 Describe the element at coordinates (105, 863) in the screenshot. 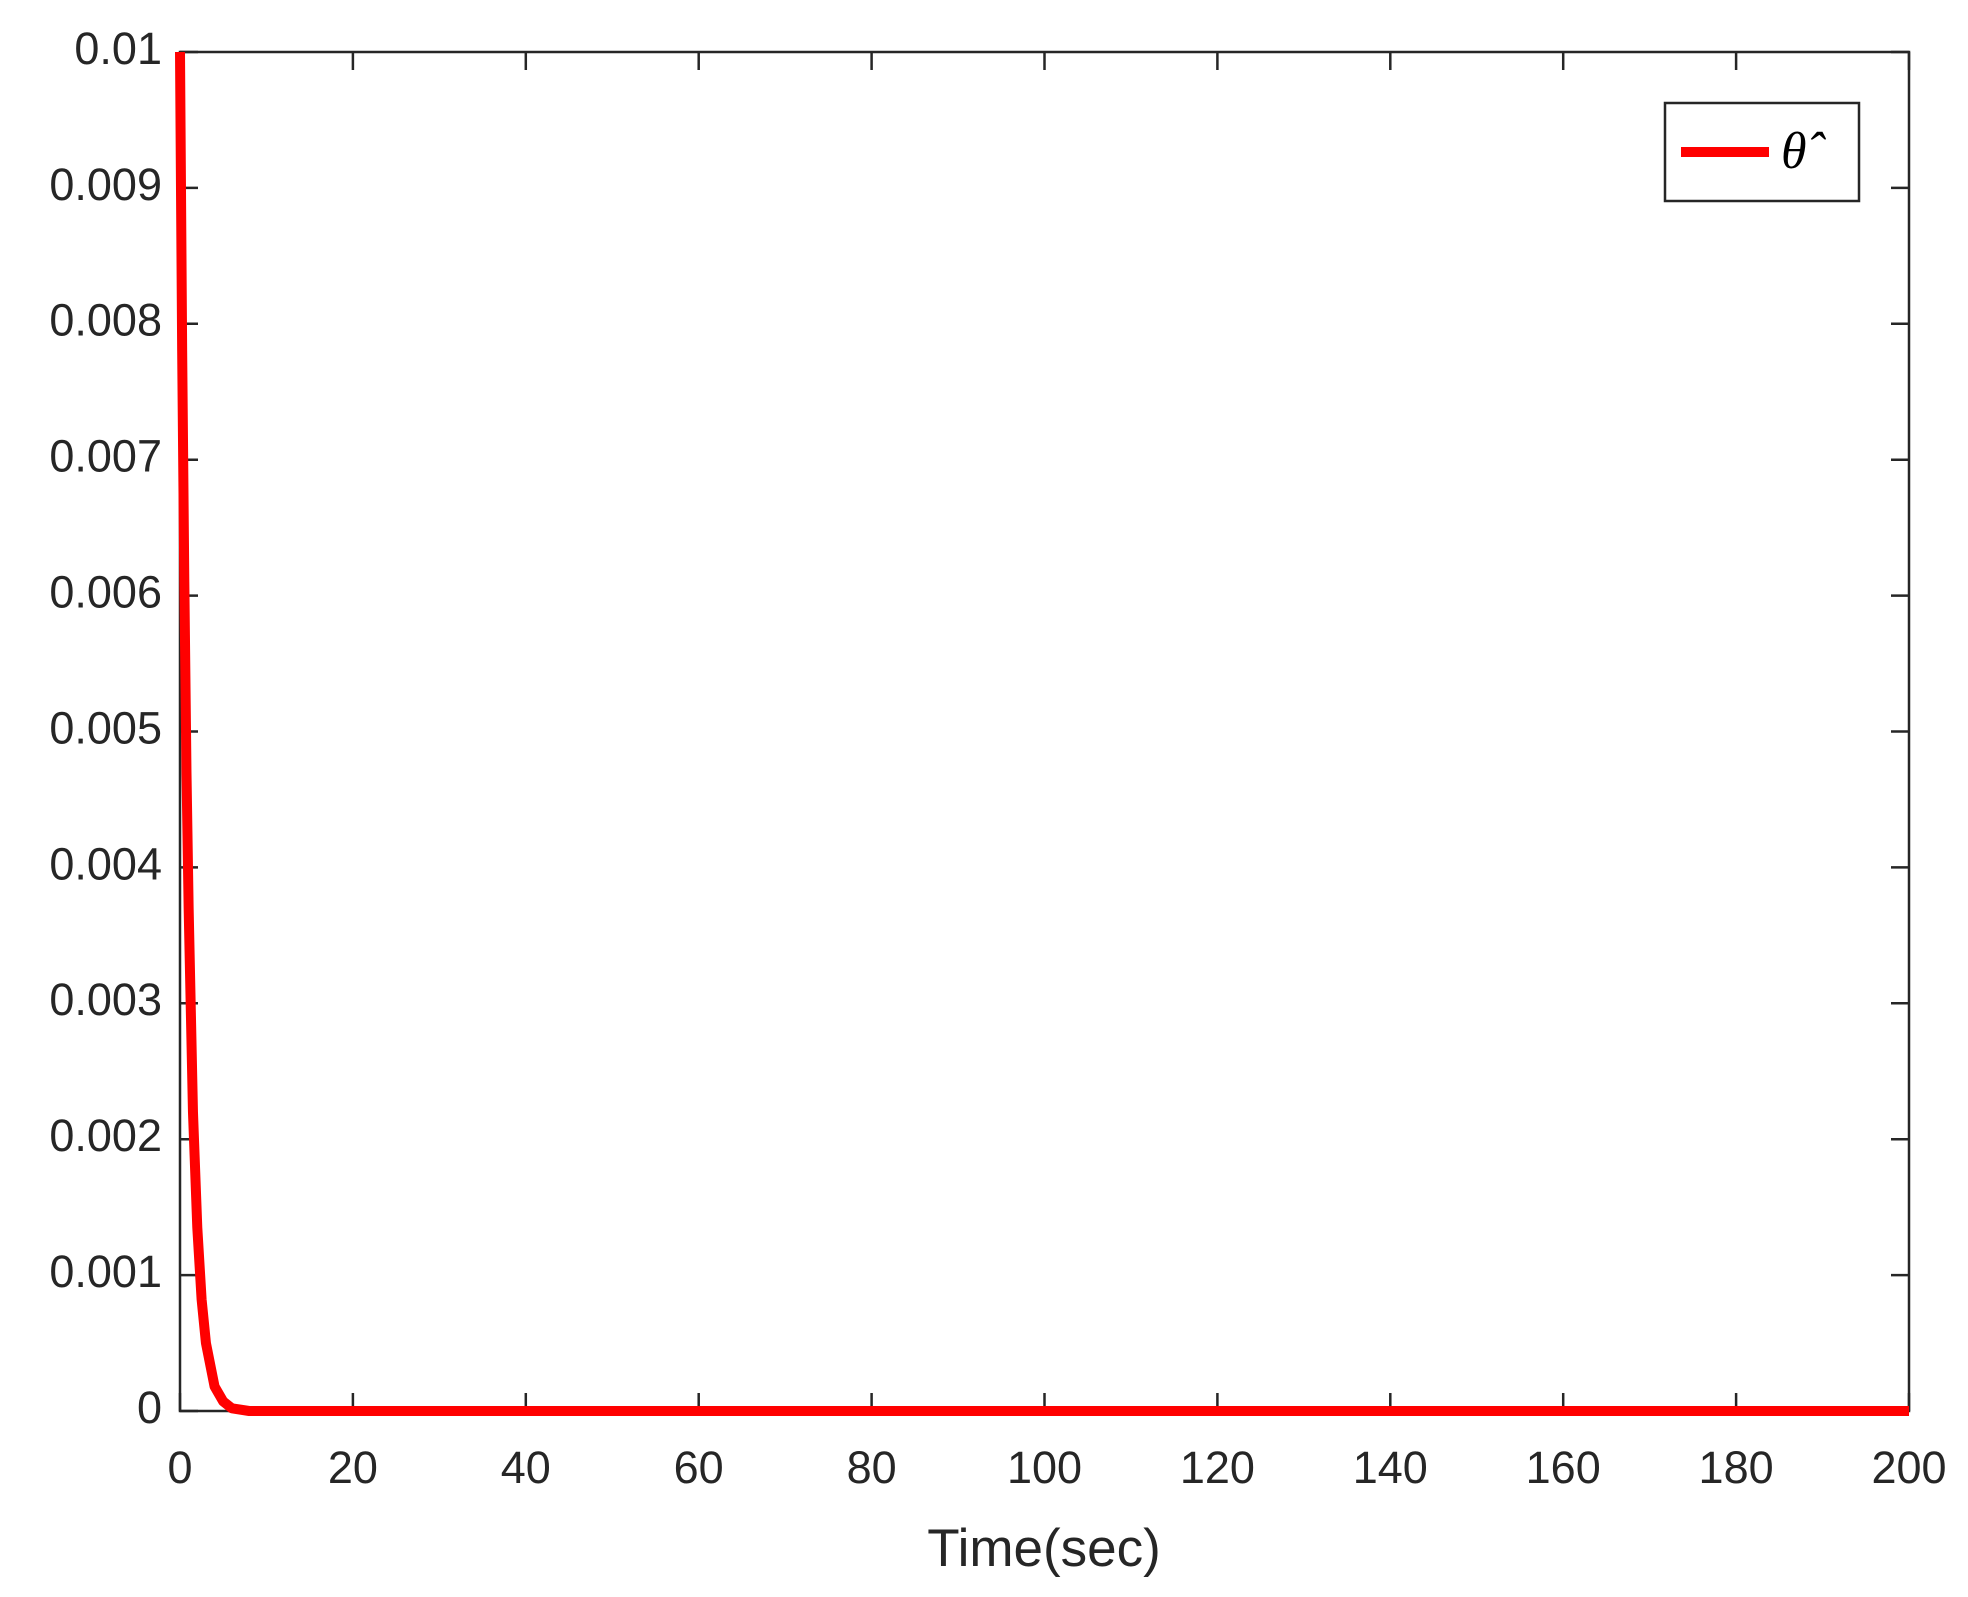

I see `y-tick-label: 0.004` at that location.